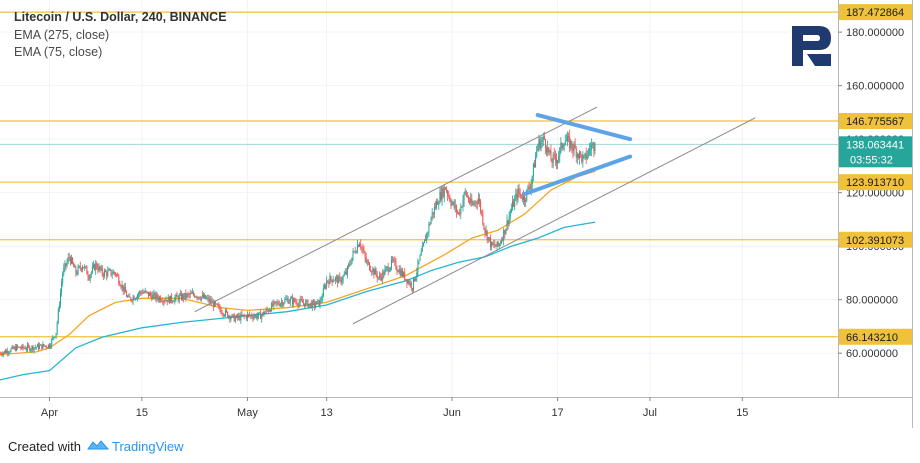 The height and width of the screenshot is (463, 920). Describe the element at coordinates (872, 338) in the screenshot. I see `level-badge-label: 66.143210` at that location.